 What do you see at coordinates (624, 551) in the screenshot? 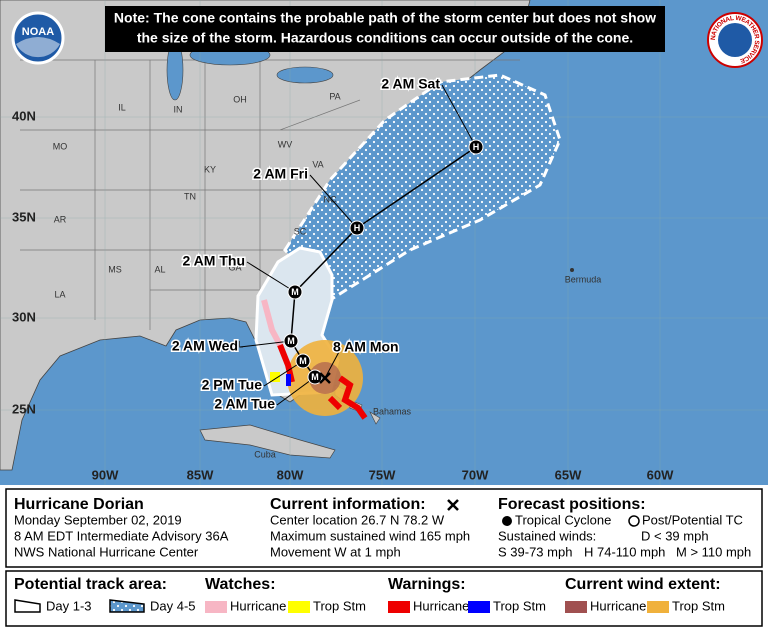
I see `winds-h: H 74-110 mph` at bounding box center [624, 551].